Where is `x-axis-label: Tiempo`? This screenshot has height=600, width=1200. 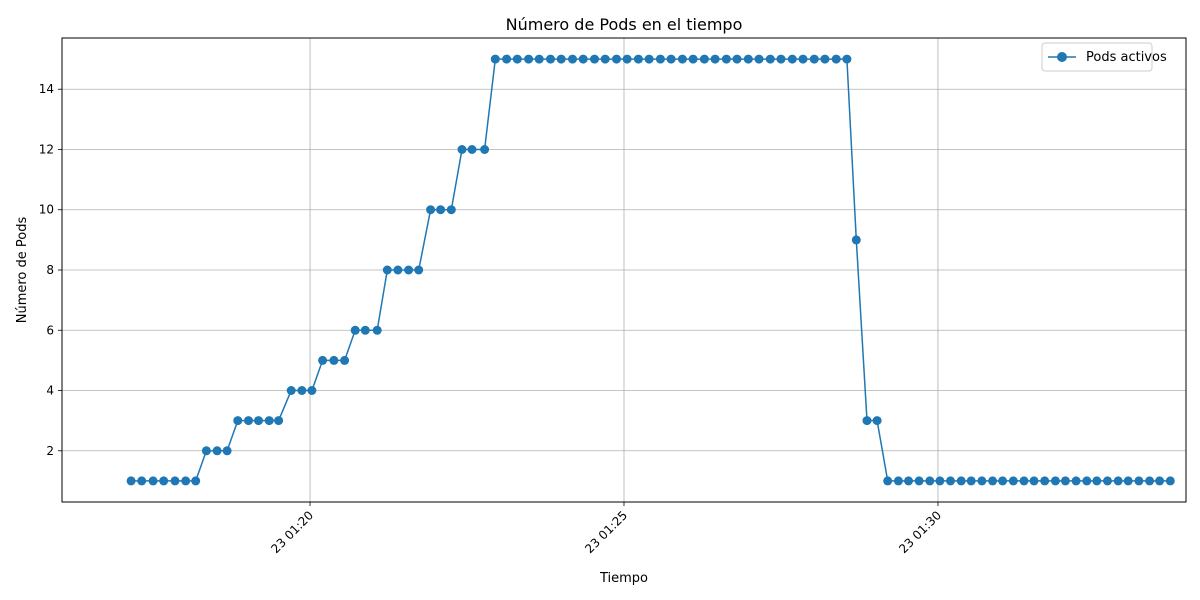 x-axis-label: Tiempo is located at coordinates (623, 578).